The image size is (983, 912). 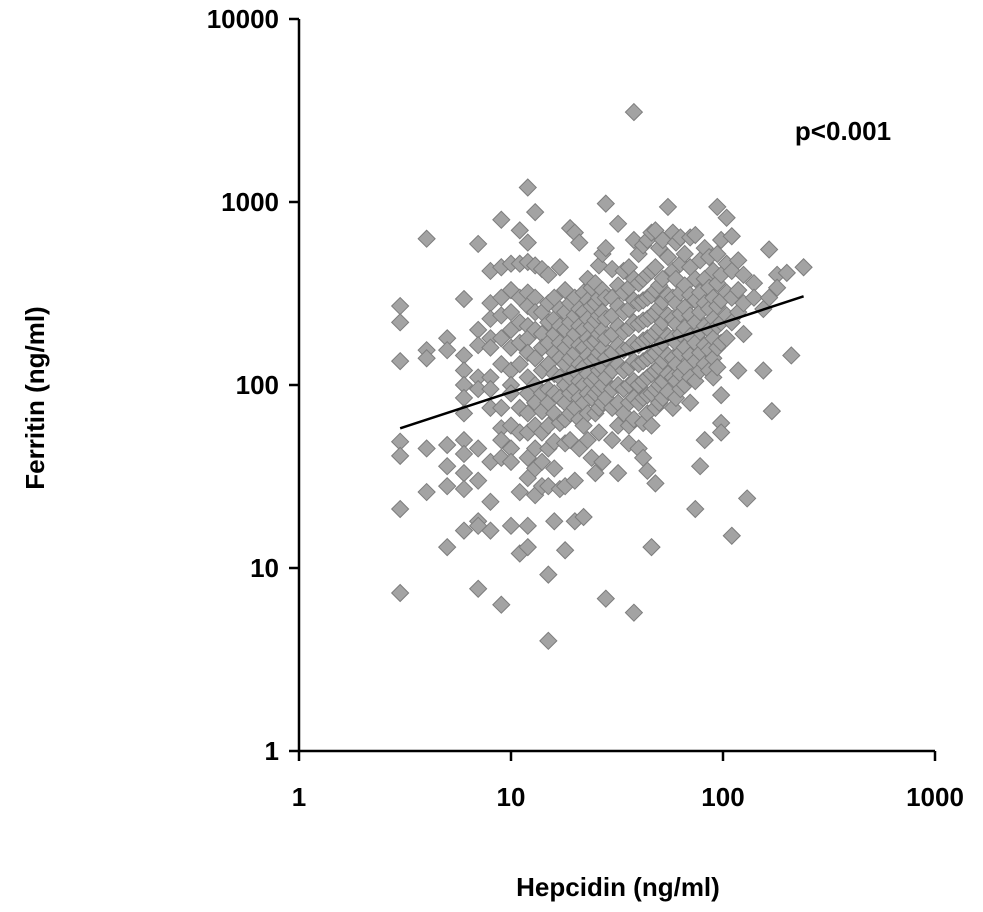 What do you see at coordinates (618, 887) in the screenshot?
I see `x-axis-title: Hepcidin (ng/ml)` at bounding box center [618, 887].